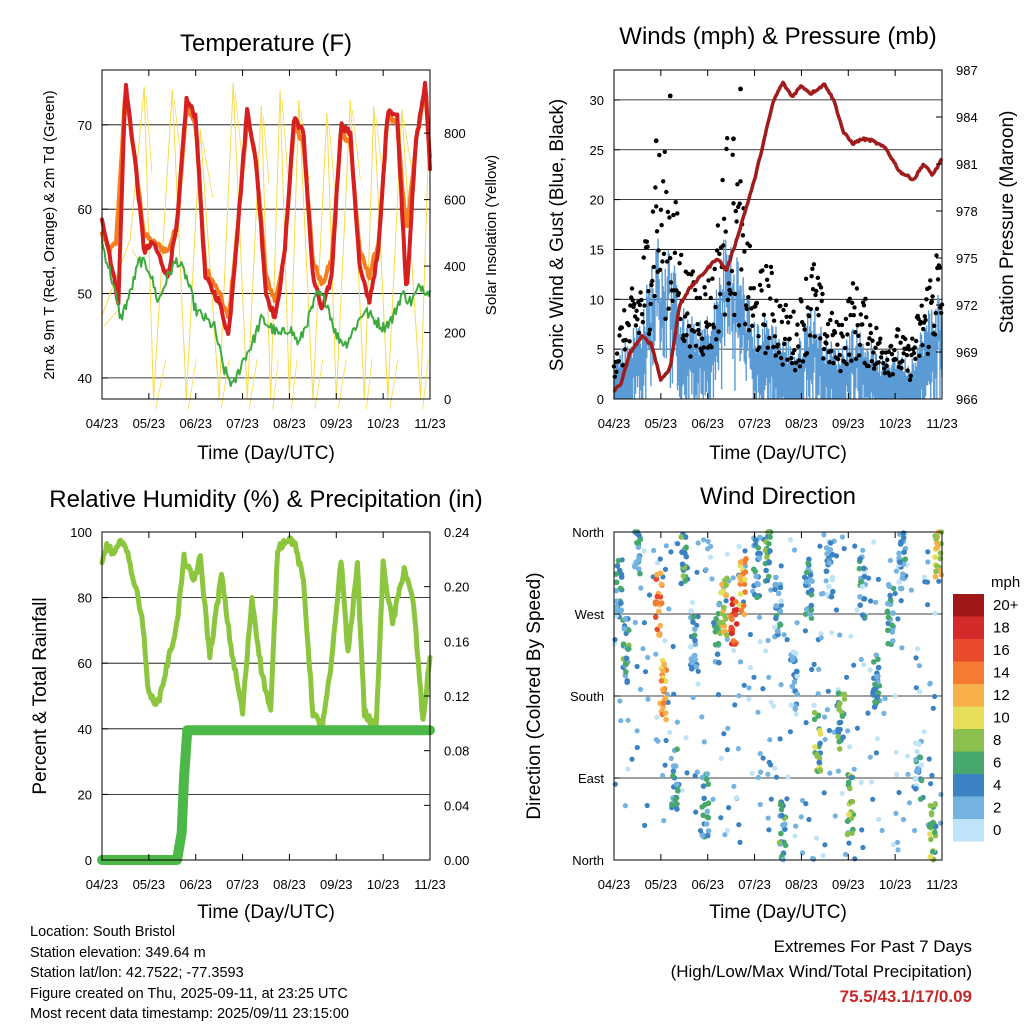  What do you see at coordinates (661, 423) in the screenshot?
I see `x-tick-label: 05/23` at bounding box center [661, 423].